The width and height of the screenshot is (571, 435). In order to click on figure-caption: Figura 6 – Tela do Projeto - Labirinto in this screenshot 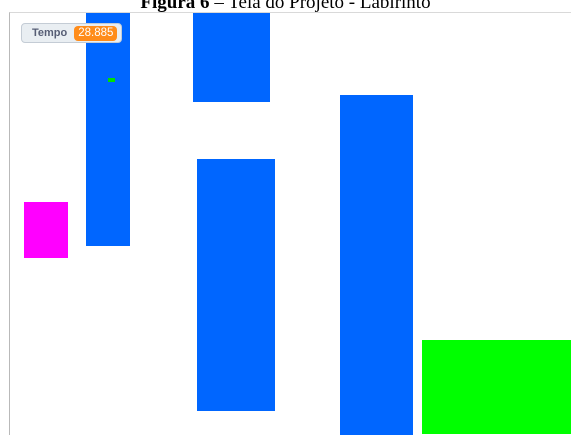, I will do `click(285, 6)`.